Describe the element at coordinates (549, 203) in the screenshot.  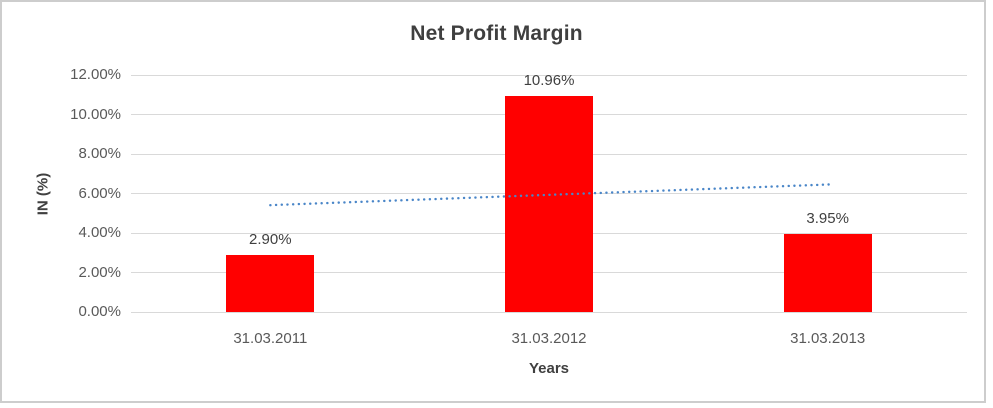
I see `bar-31.03.2012` at that location.